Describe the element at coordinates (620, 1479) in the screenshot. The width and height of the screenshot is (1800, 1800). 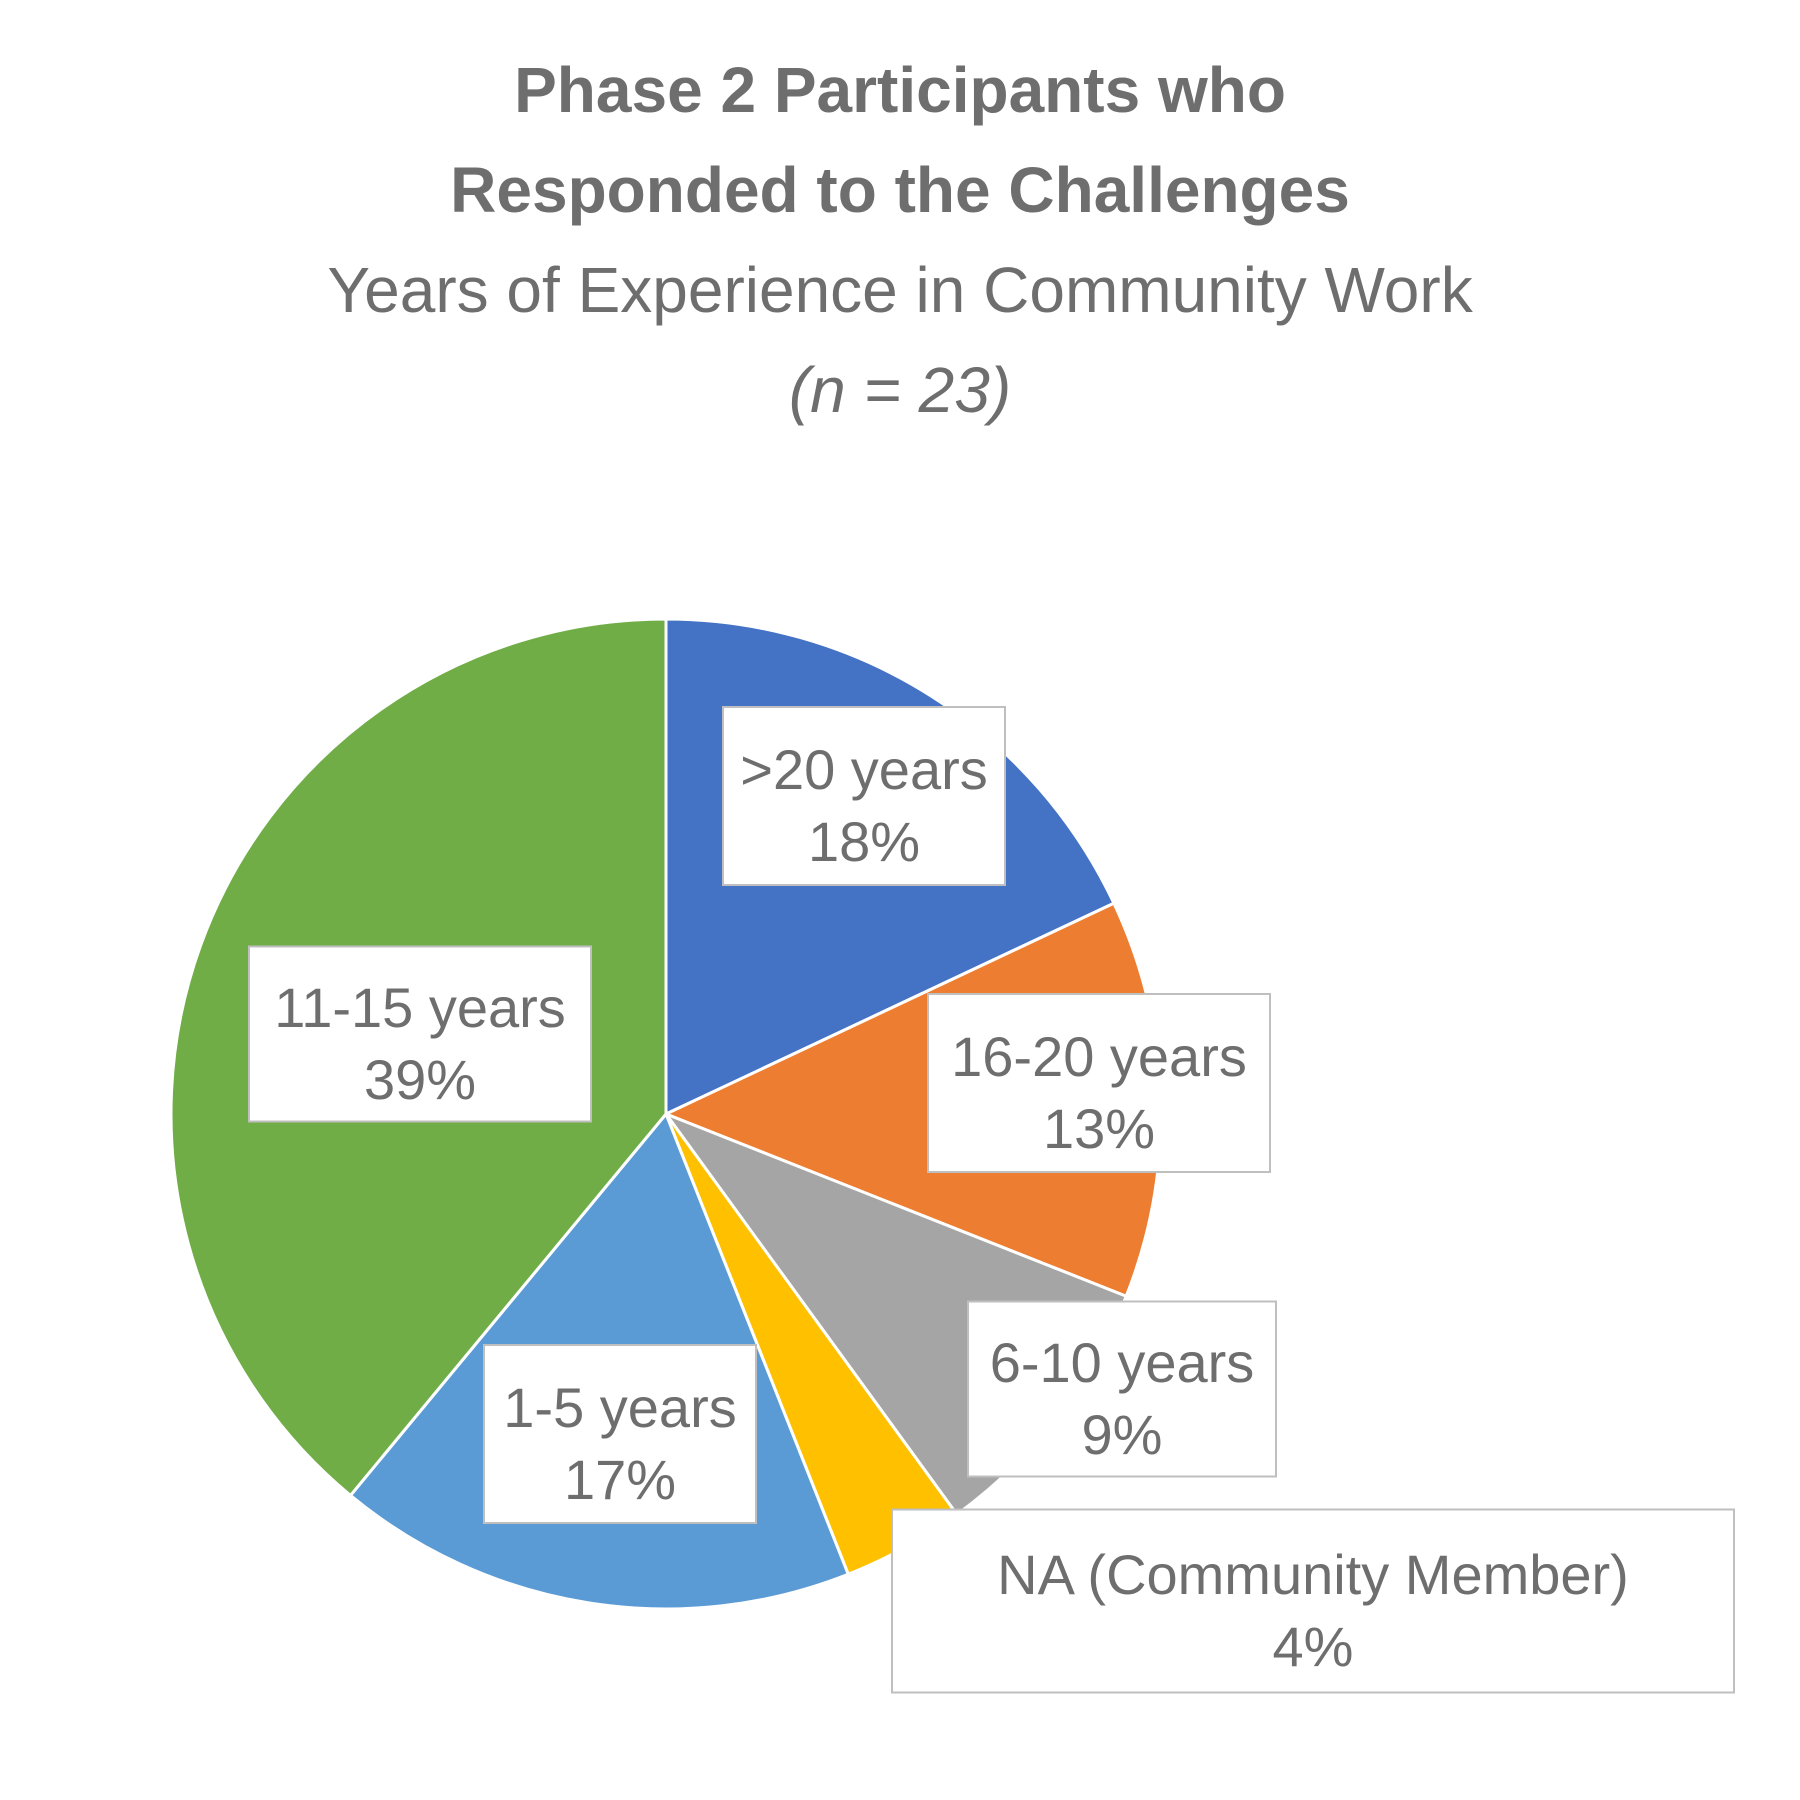
I see `data-label-percentage: 17%` at that location.